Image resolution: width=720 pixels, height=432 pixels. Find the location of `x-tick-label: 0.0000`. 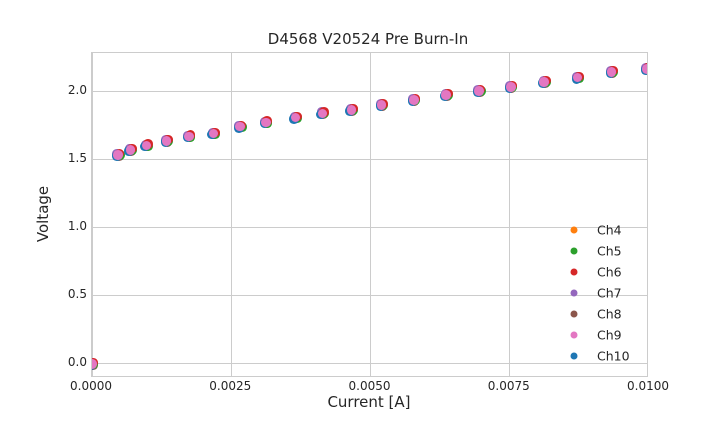

x-tick-label: 0.0000 is located at coordinates (91, 386).